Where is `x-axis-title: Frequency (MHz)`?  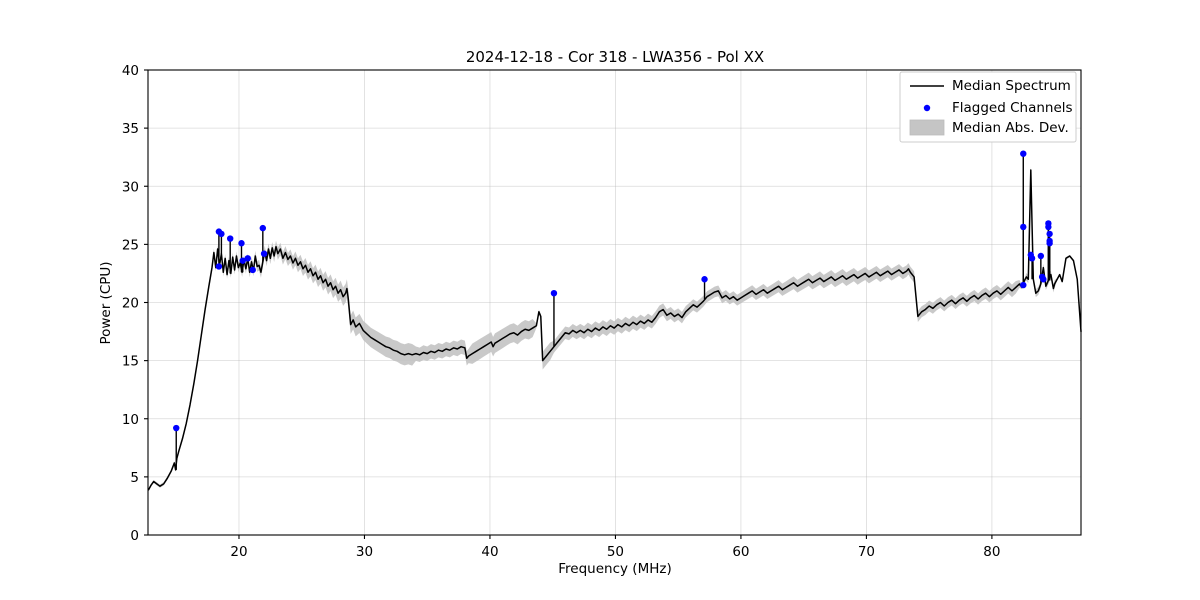
x-axis-title: Frequency (MHz) is located at coordinates (614, 569).